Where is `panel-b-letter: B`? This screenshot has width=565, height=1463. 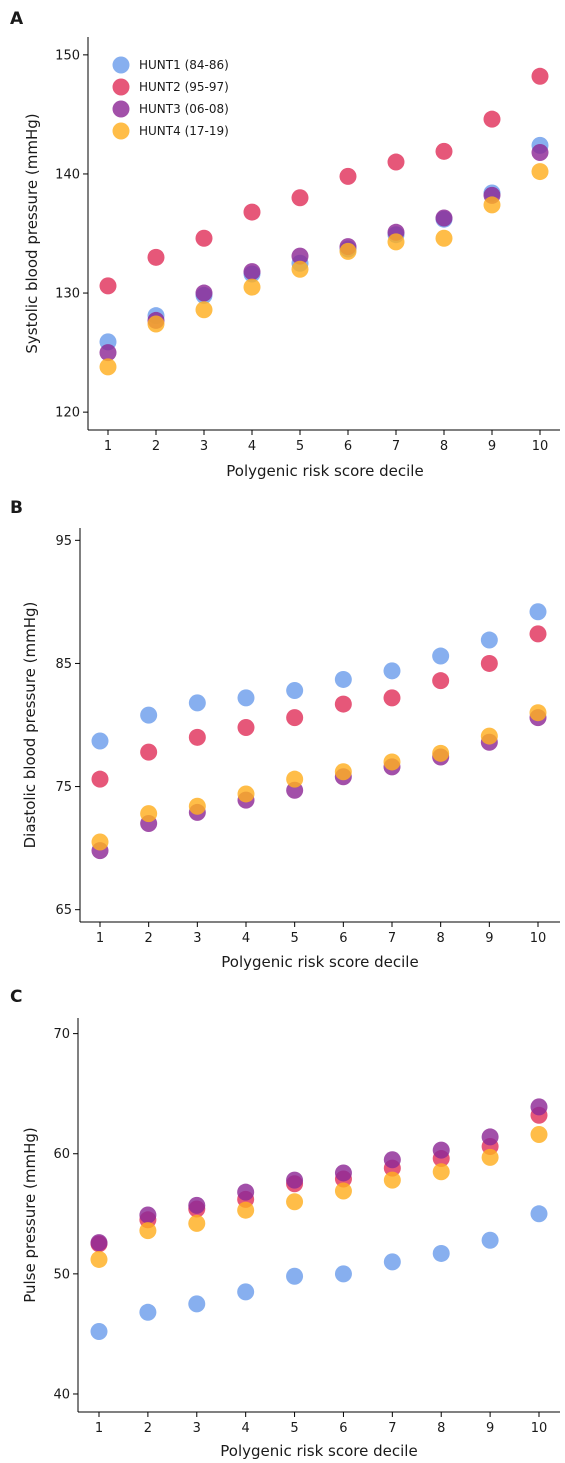 panel-b-letter: B is located at coordinates (16, 508).